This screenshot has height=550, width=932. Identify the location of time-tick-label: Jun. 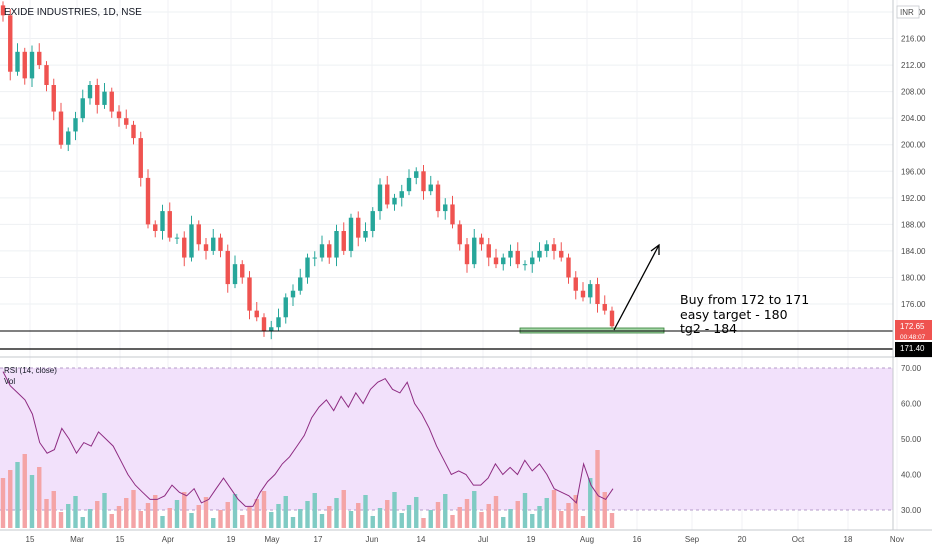
(372, 539).